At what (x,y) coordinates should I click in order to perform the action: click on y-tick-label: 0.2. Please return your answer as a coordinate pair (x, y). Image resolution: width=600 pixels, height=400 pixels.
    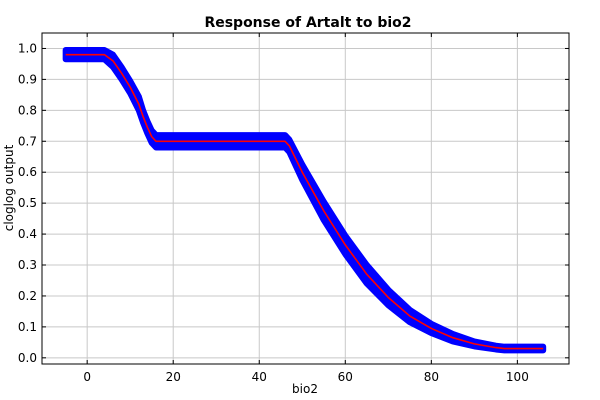
    Looking at the image, I should click on (27, 296).